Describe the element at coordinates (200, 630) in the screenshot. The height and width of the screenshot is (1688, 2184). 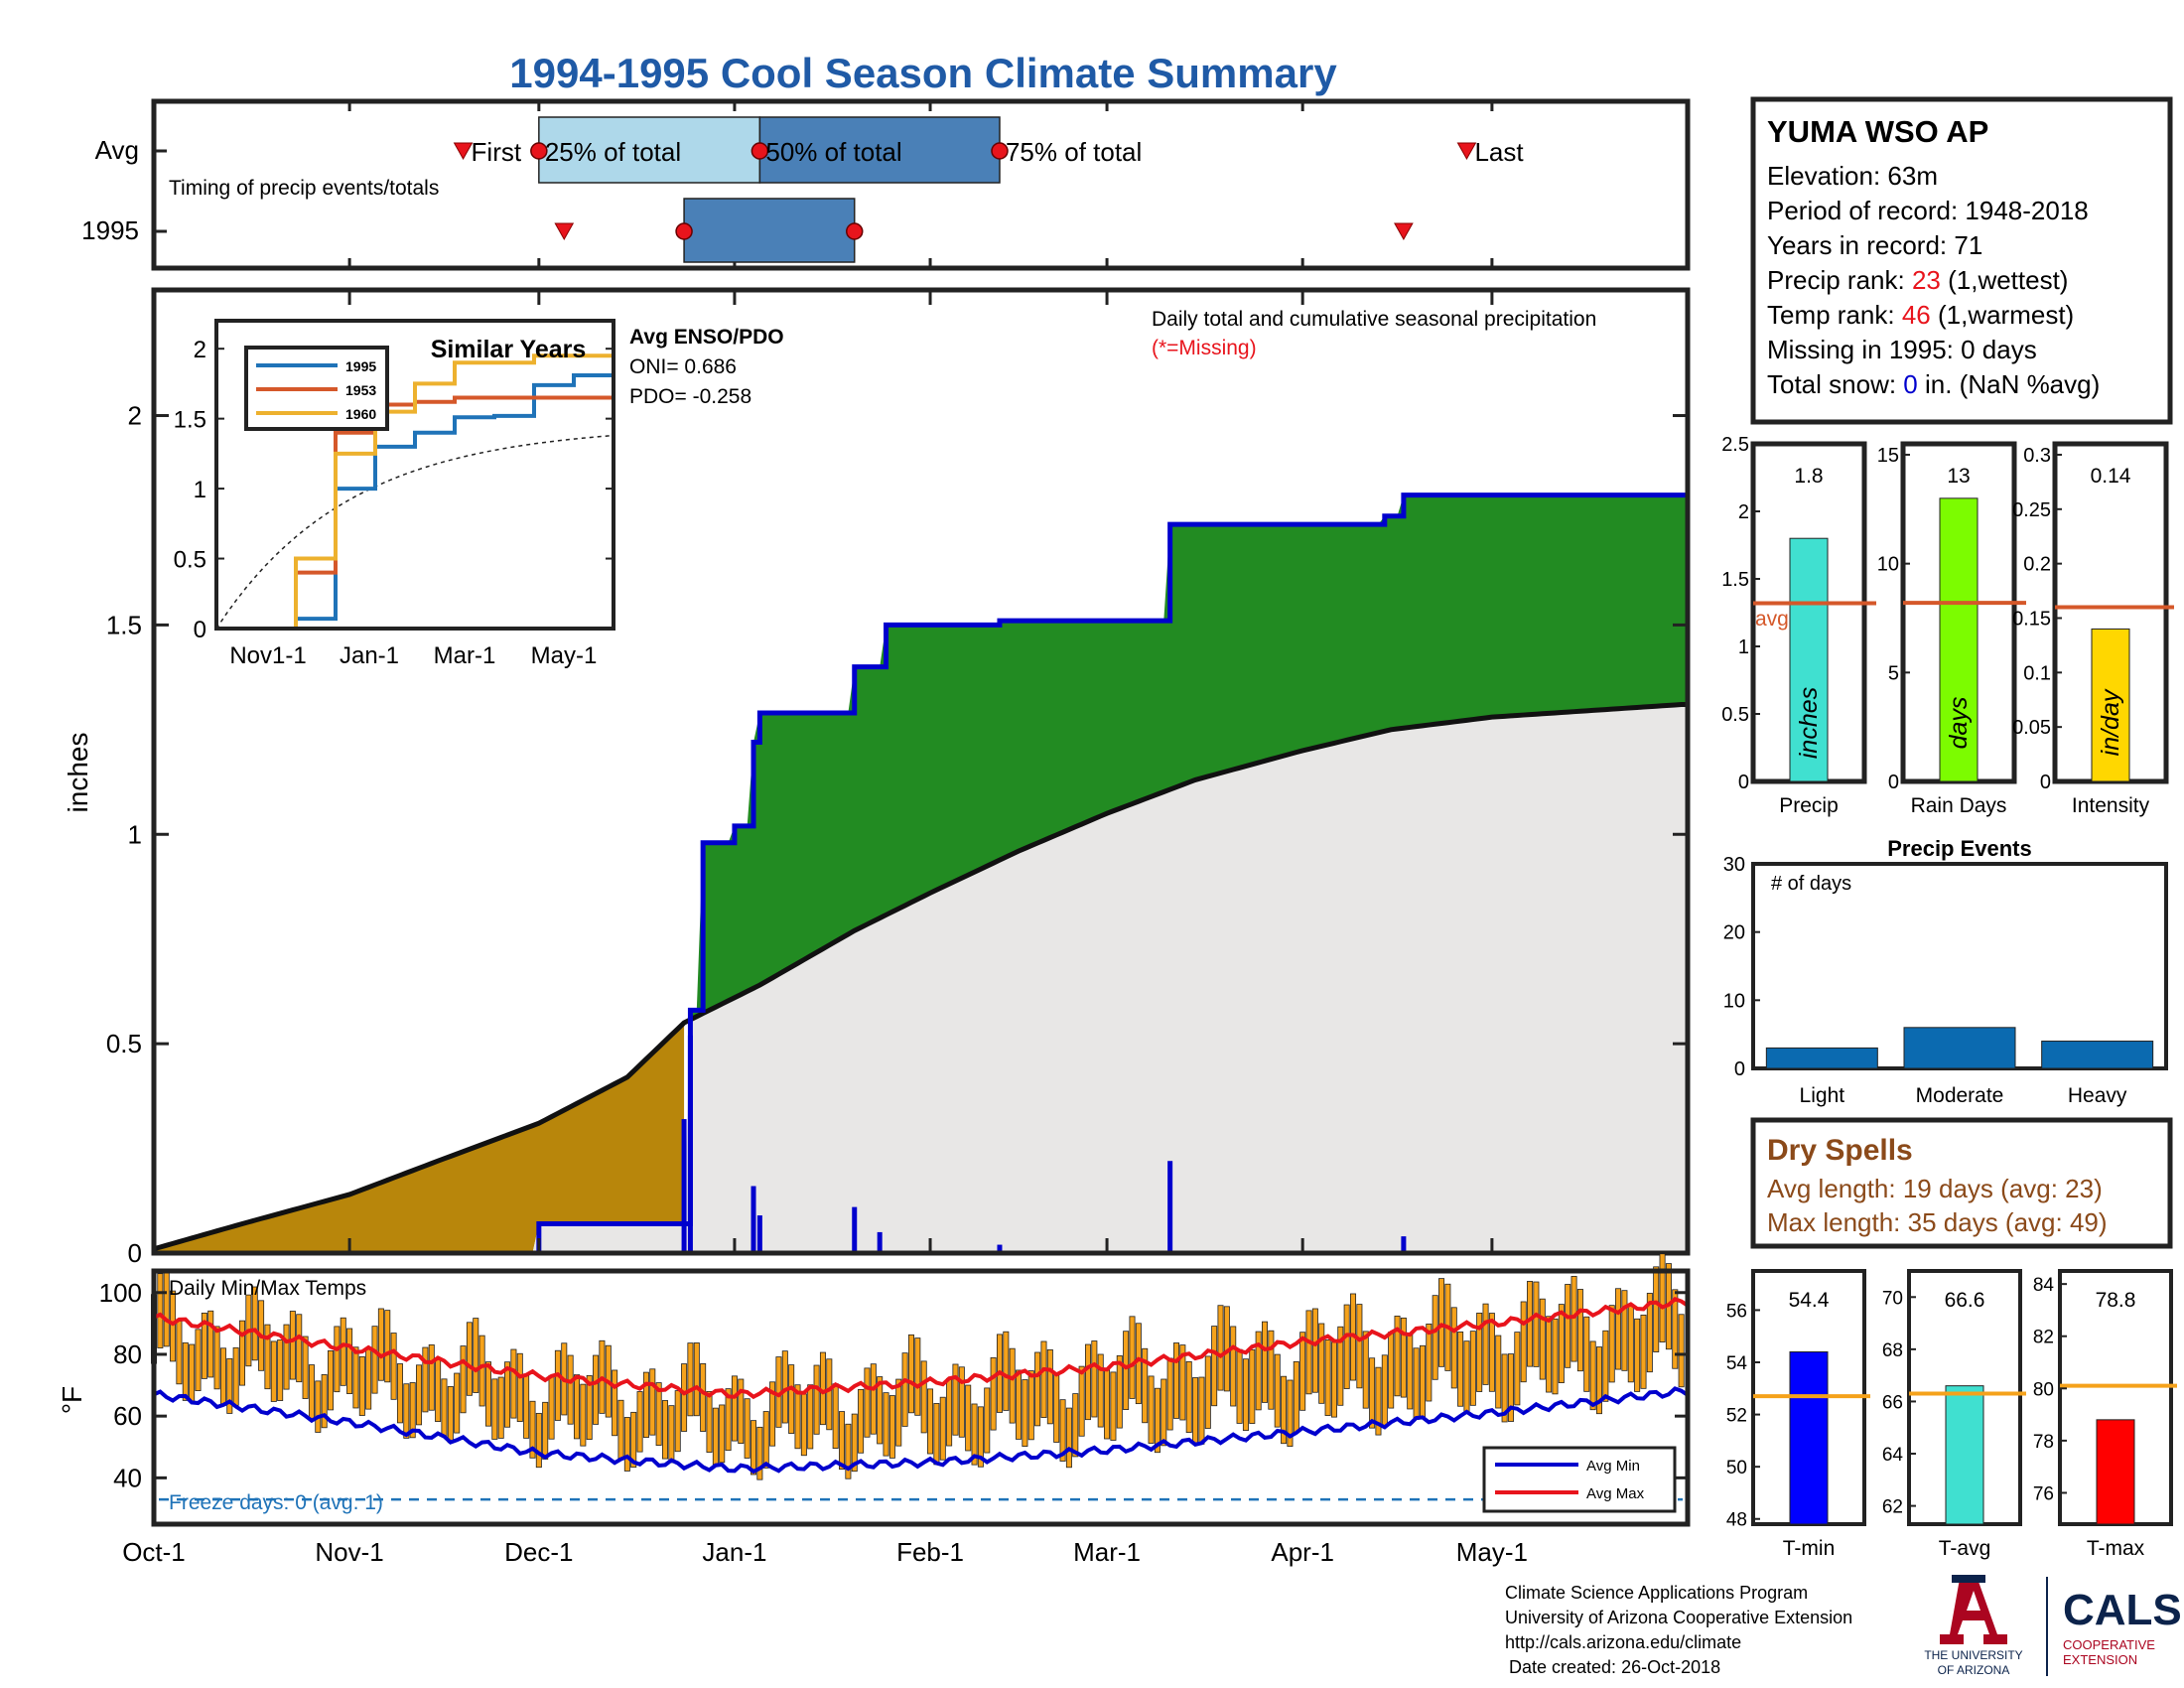
I see `inset-y-tick-label: 0` at that location.